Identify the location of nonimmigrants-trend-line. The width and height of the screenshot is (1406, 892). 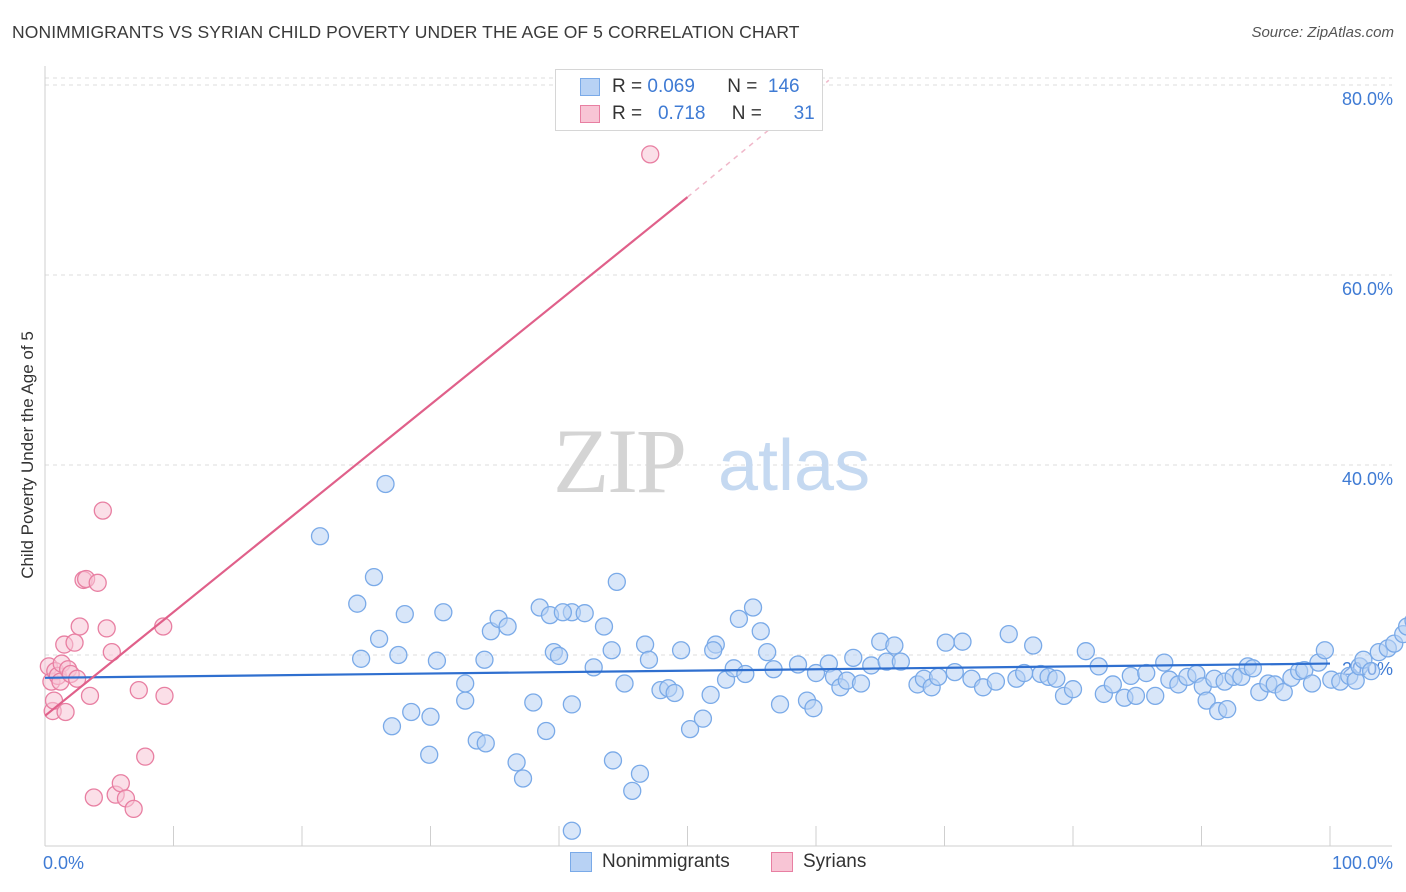
(687, 670).